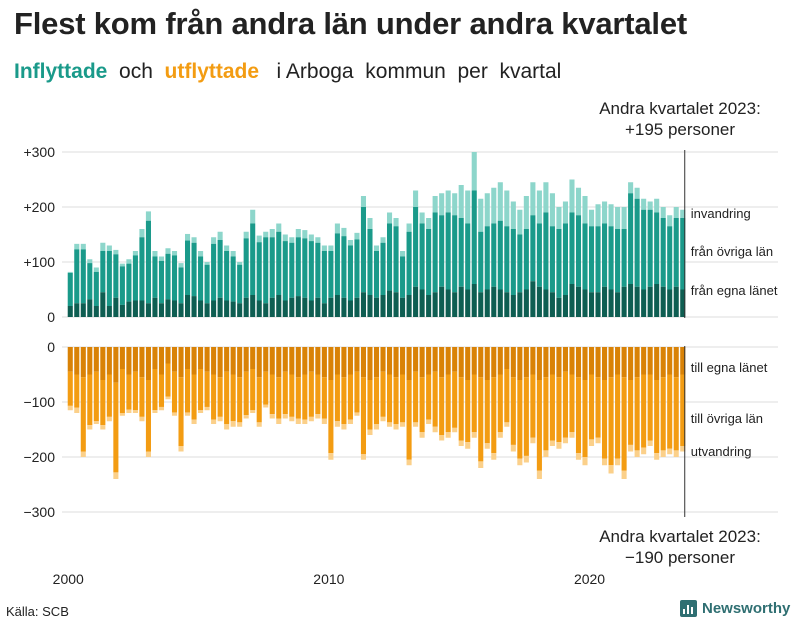 The width and height of the screenshot is (800, 625). What do you see at coordinates (136, 71) in the screenshot?
I see `subtitle-och: och` at bounding box center [136, 71].